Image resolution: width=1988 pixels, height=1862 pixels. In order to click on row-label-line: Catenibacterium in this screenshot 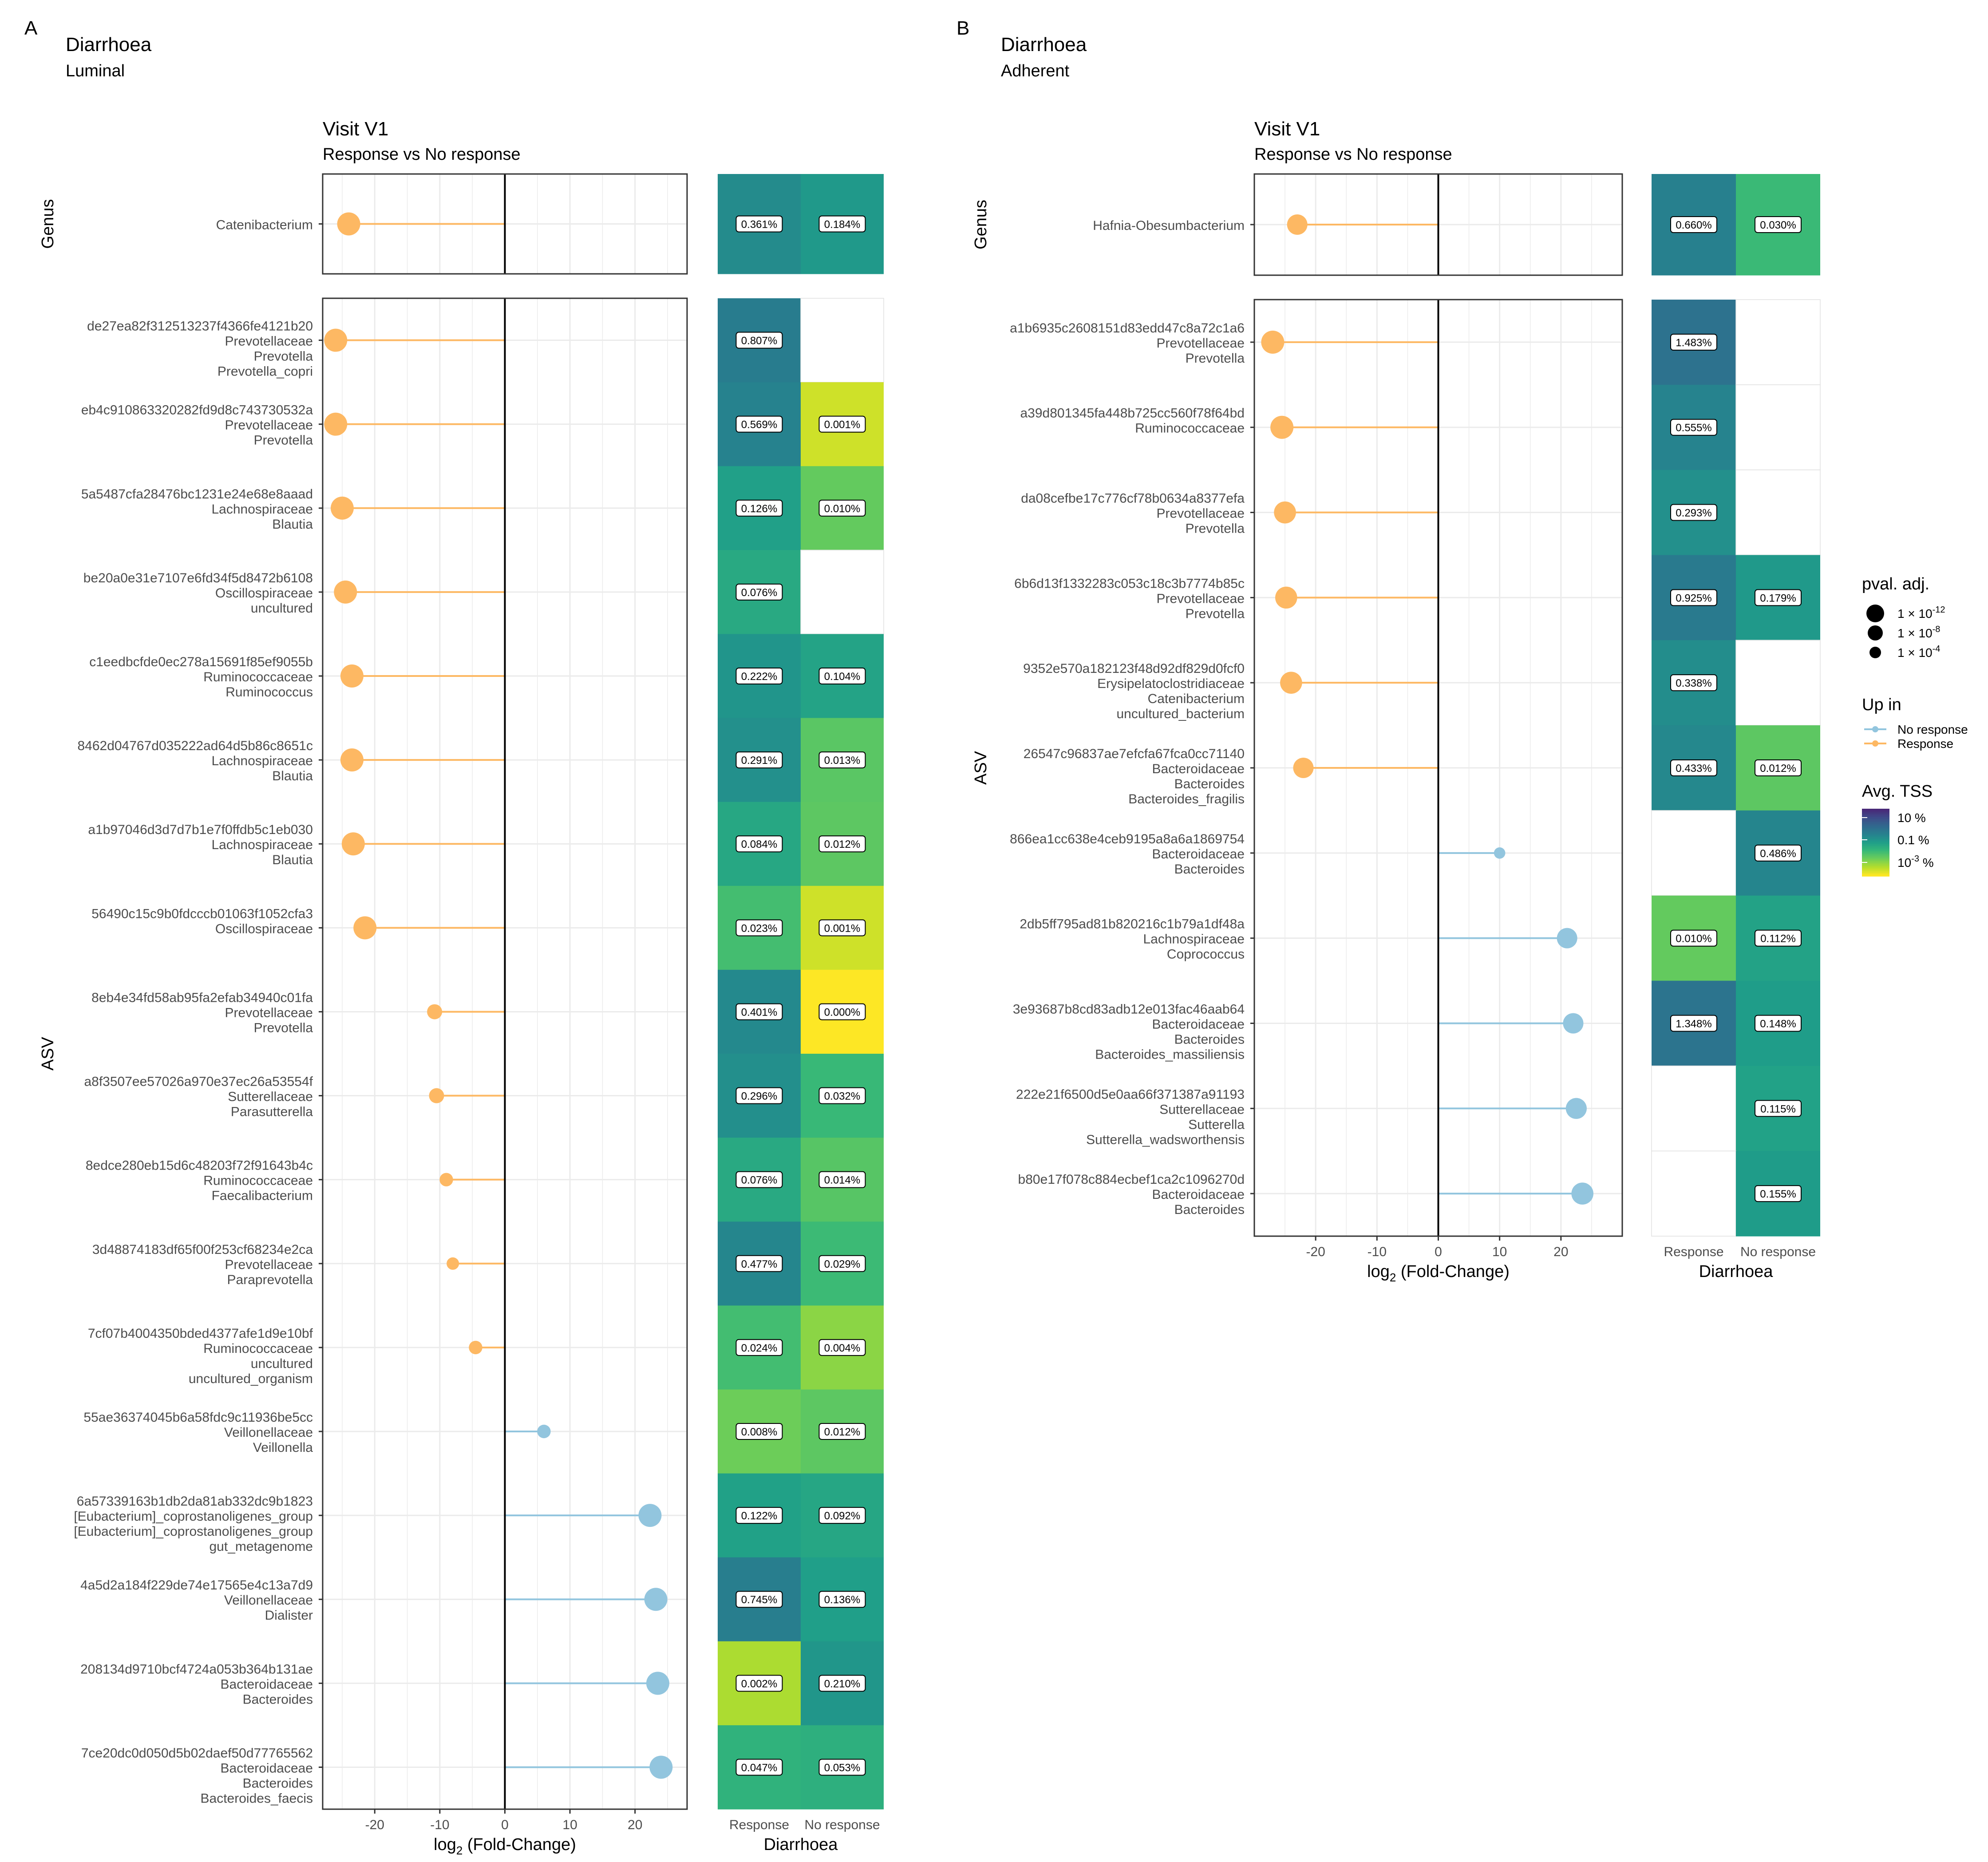, I will do `click(1196, 699)`.